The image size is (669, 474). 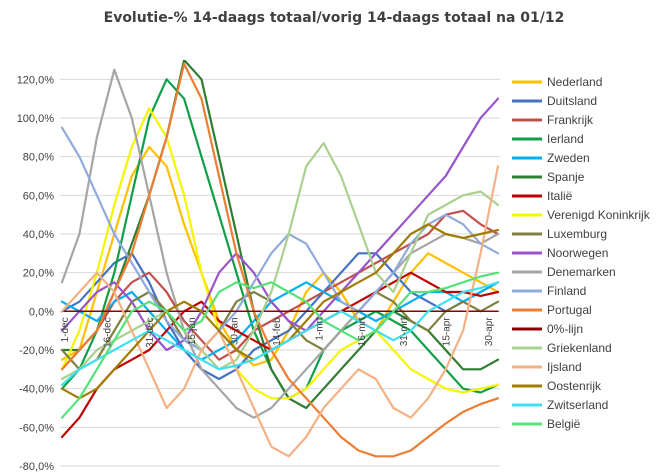 What do you see at coordinates (36, 390) in the screenshot?
I see `y-tick-label: -40,0%` at bounding box center [36, 390].